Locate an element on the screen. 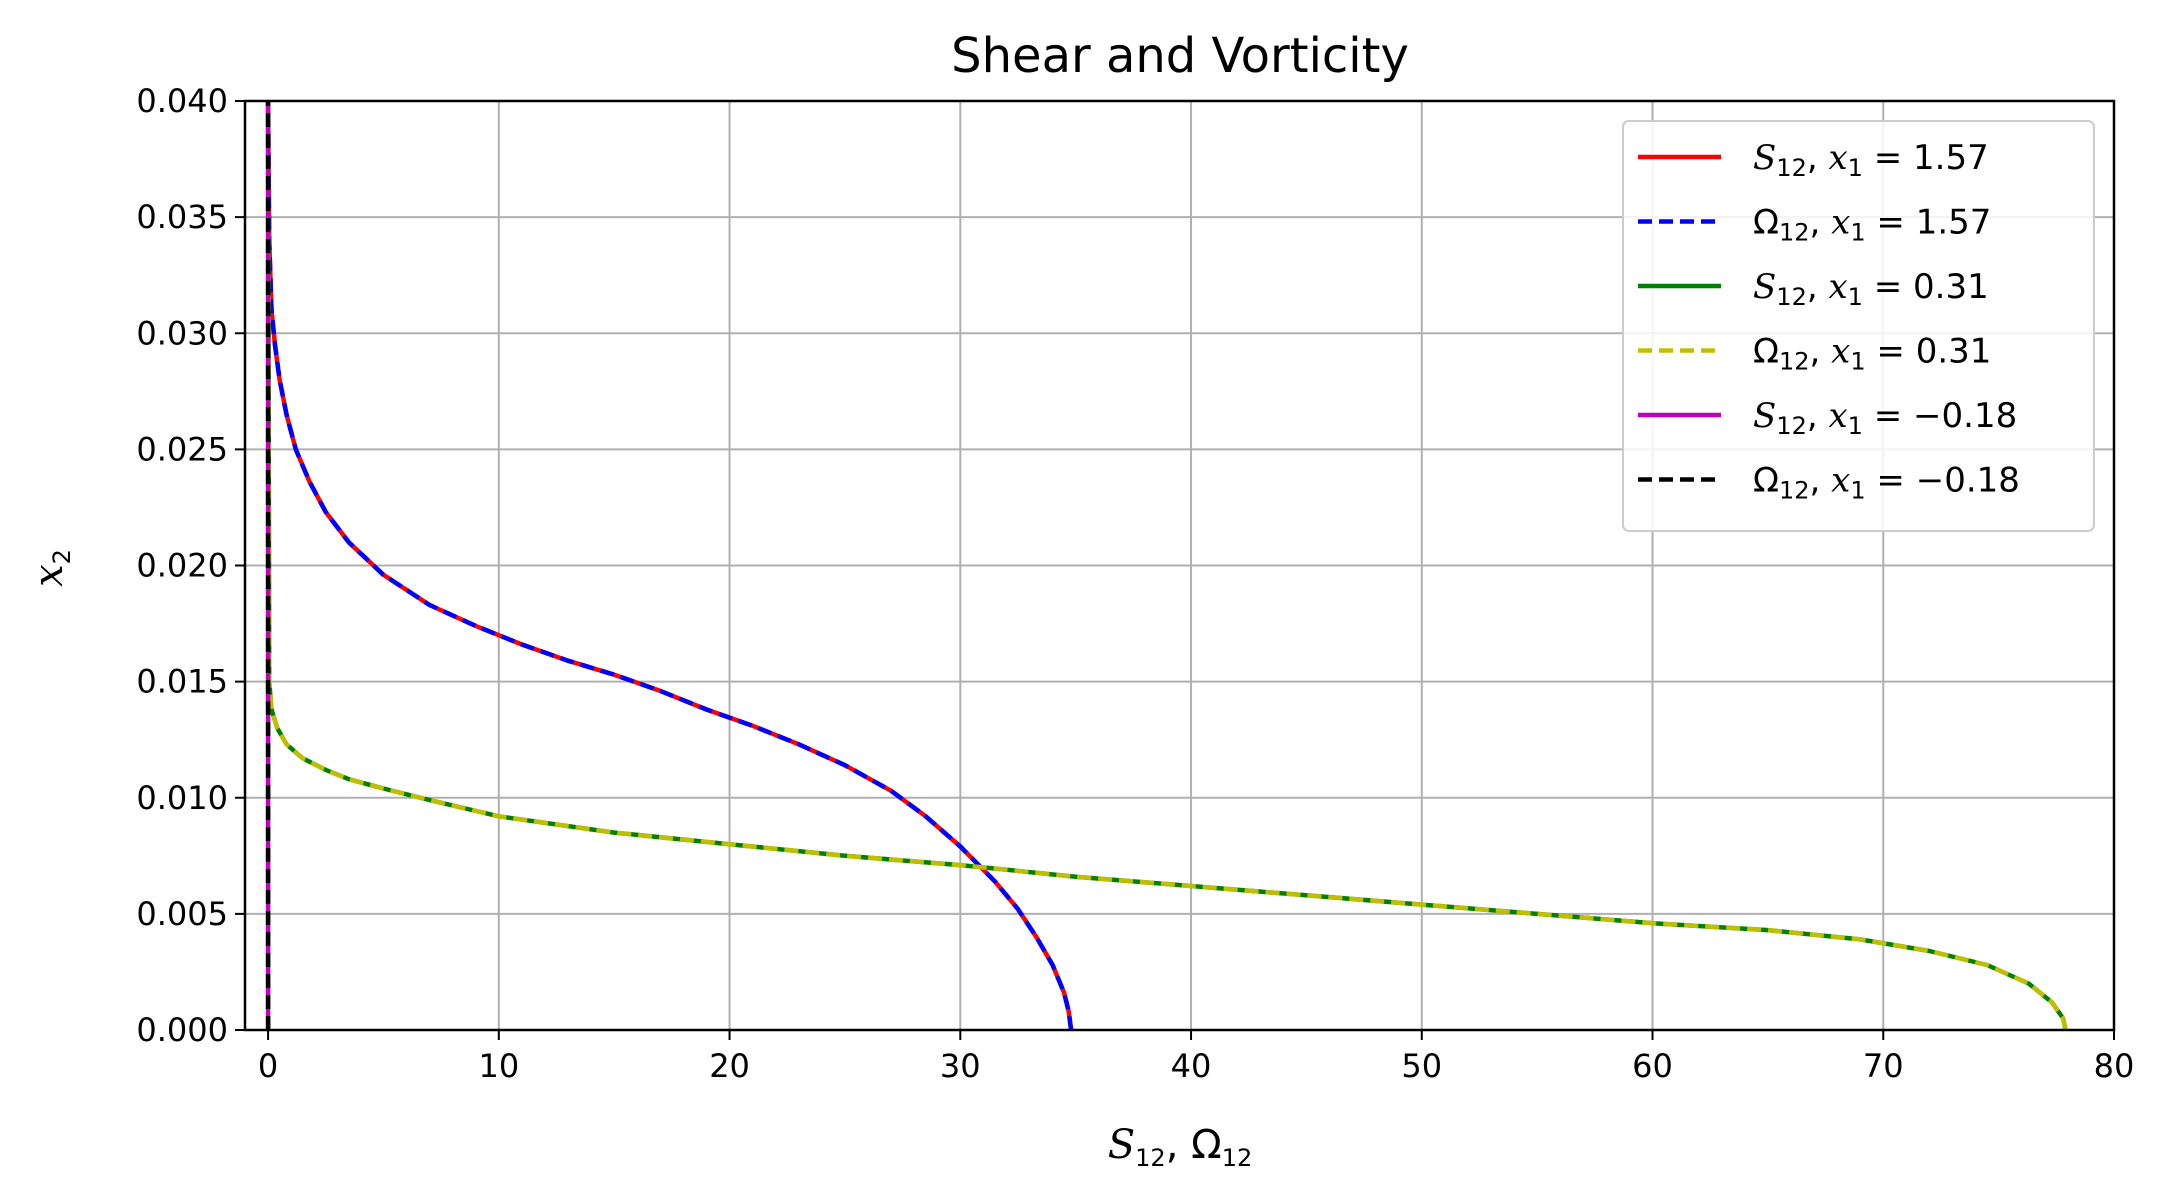 Image resolution: width=2159 pixels, height=1194 pixels. y-tick-label: 0.010 is located at coordinates (182, 798).